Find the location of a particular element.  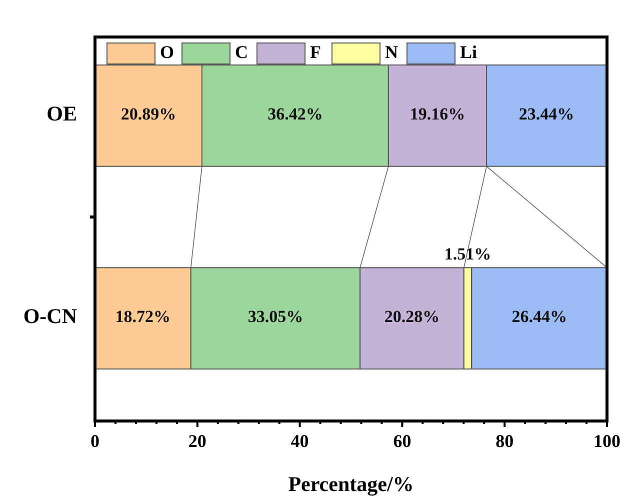

legend-label: O is located at coordinates (167, 52).